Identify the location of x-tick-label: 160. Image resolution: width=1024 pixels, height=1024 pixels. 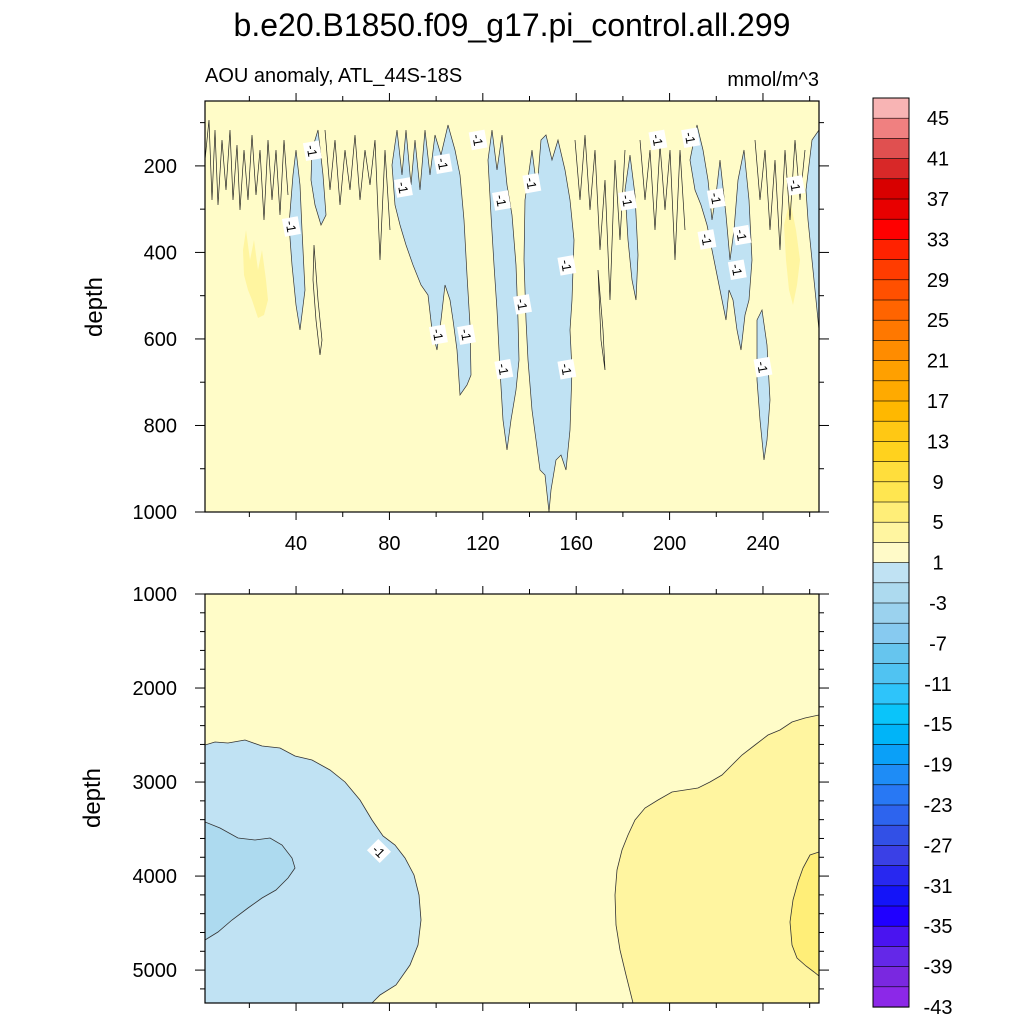
(576, 544).